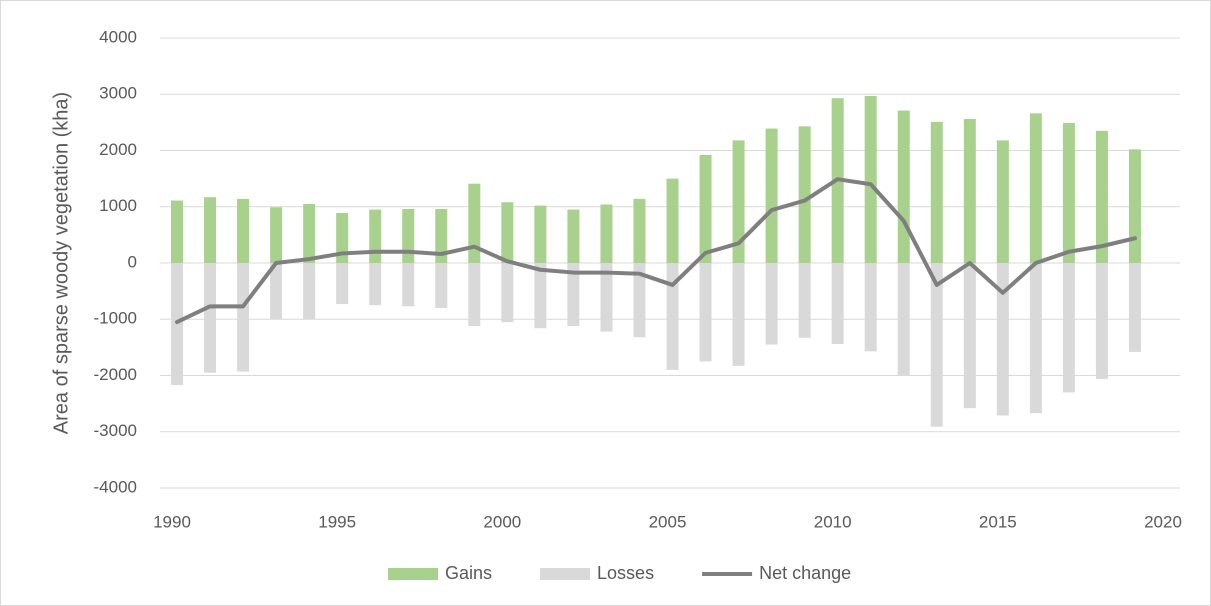  I want to click on x-tick-label: 1995, so click(337, 521).